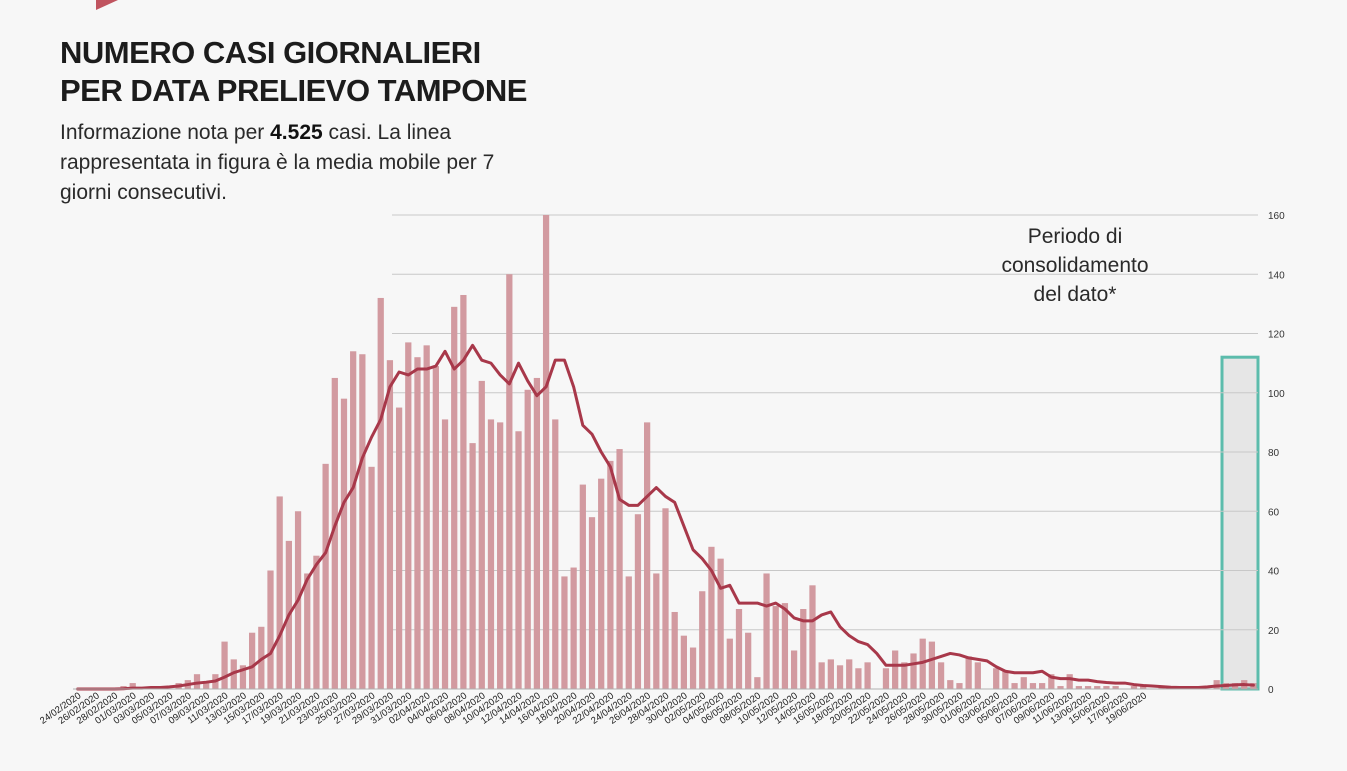  I want to click on consolidation-annotation: del dato*, so click(1075, 294).